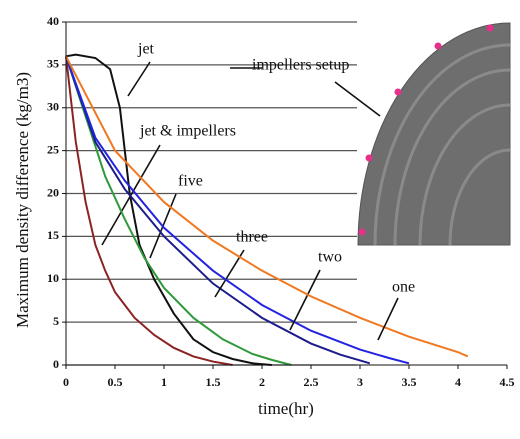 This screenshot has height=439, width=520. I want to click on impellers-texture, so click(442, 144).